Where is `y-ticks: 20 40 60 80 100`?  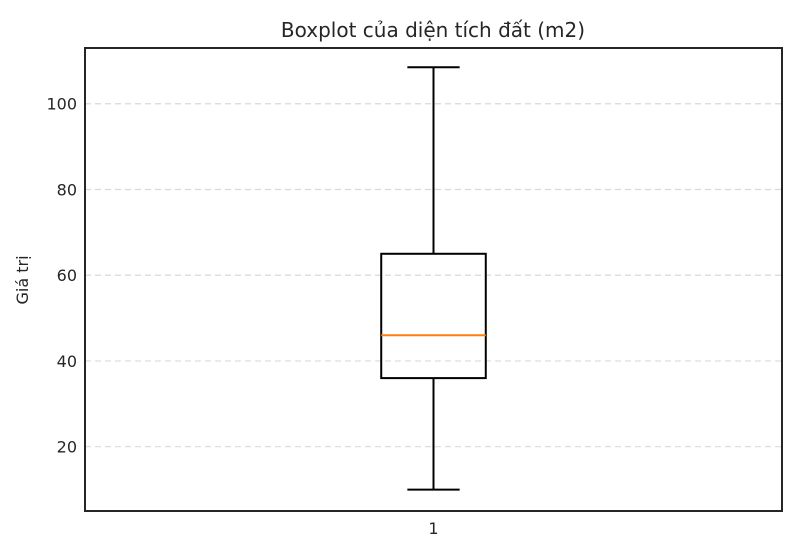
y-ticks: 20 40 60 80 100 is located at coordinates (61, 276).